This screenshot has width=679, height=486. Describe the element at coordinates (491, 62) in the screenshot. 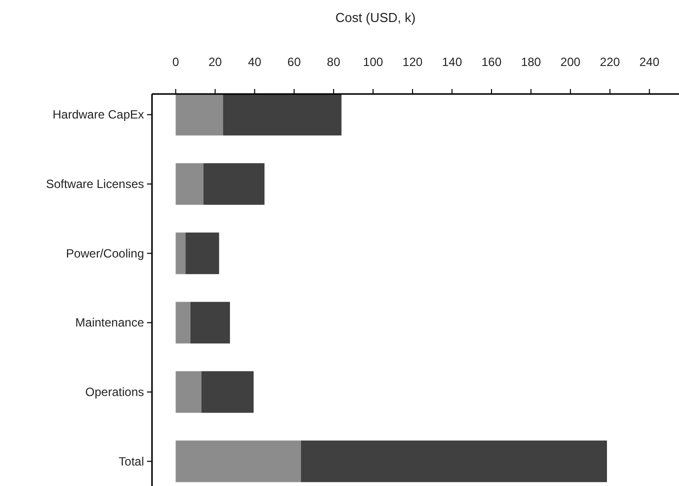

I see `x-tick-label: 160` at that location.